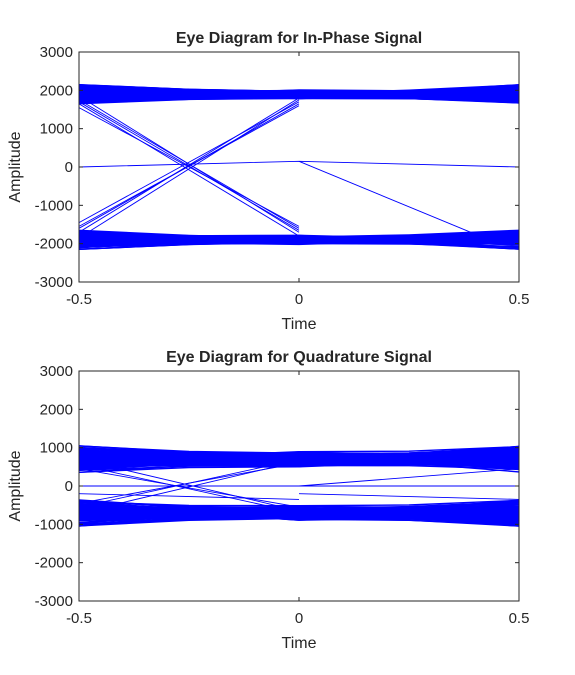 This screenshot has height=675, width=575. What do you see at coordinates (299, 164) in the screenshot?
I see `zero-trace` at bounding box center [299, 164].